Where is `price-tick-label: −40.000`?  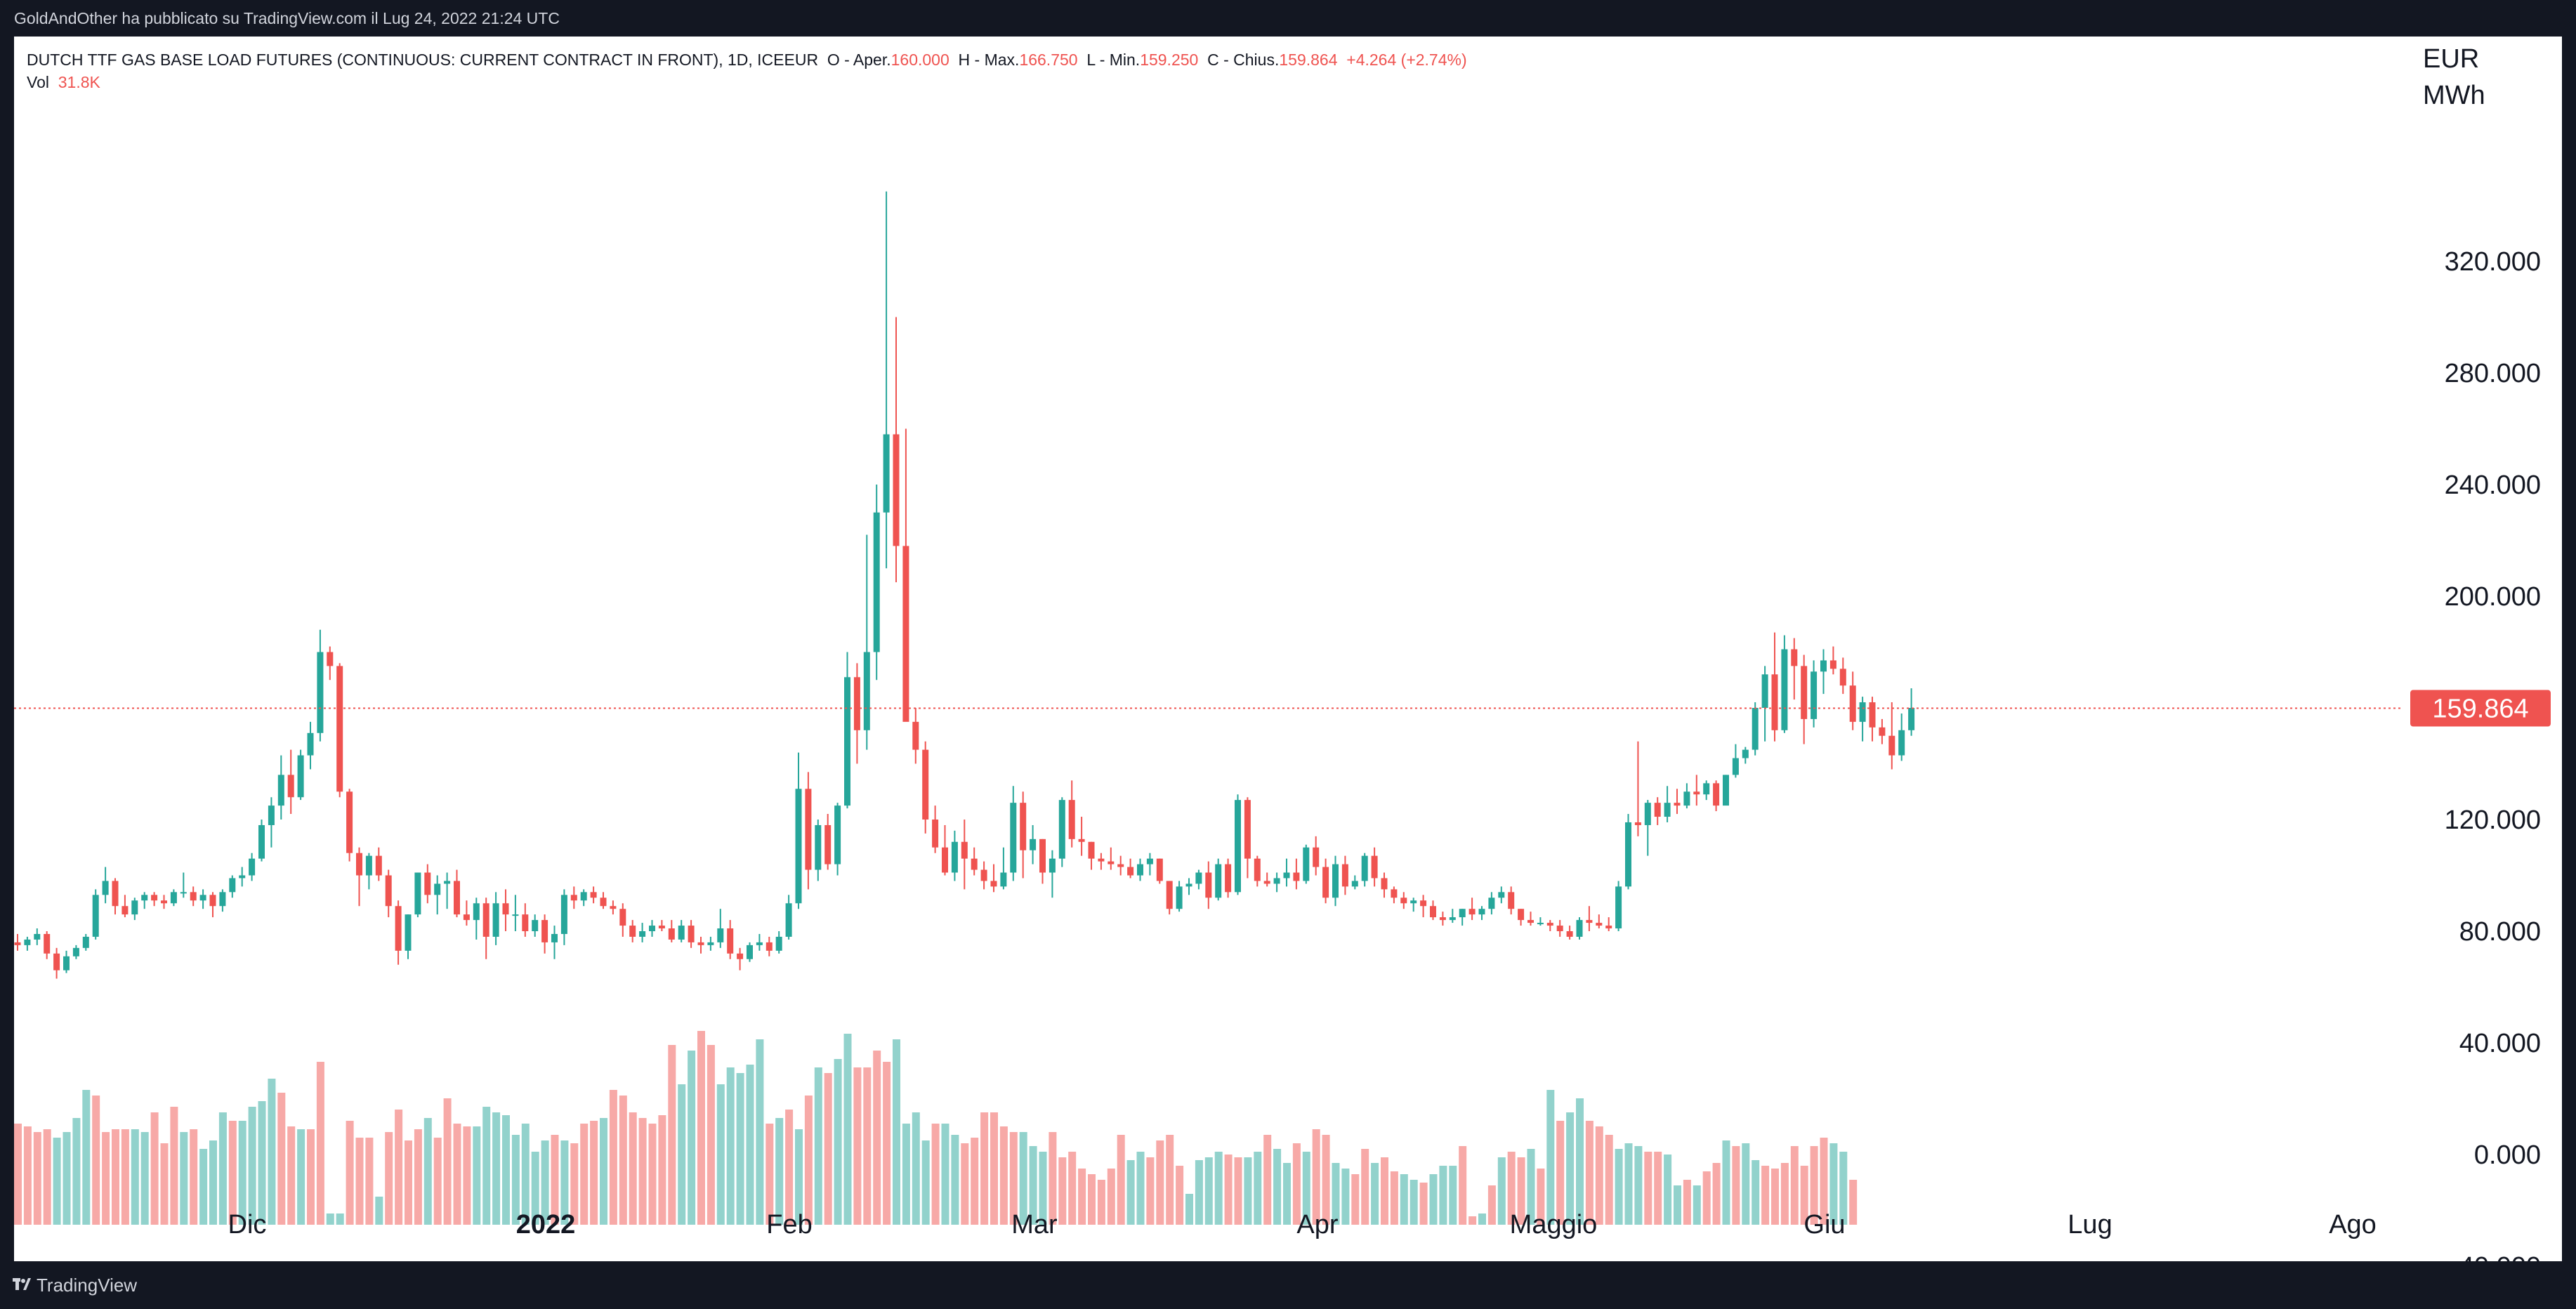
price-tick-label: −40.000 is located at coordinates (2492, 1257).